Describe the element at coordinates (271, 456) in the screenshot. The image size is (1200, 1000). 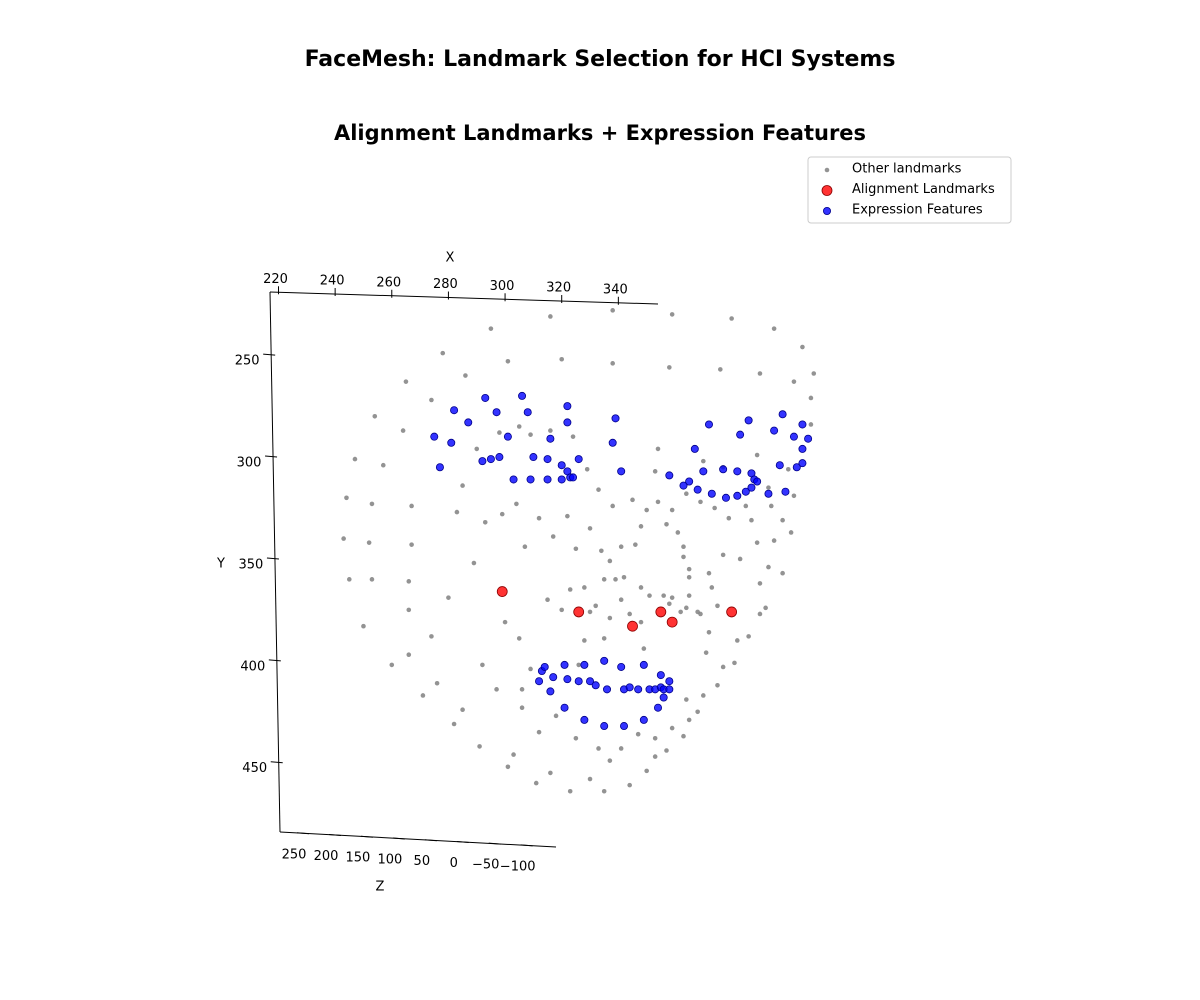
I see `y-tick` at that location.